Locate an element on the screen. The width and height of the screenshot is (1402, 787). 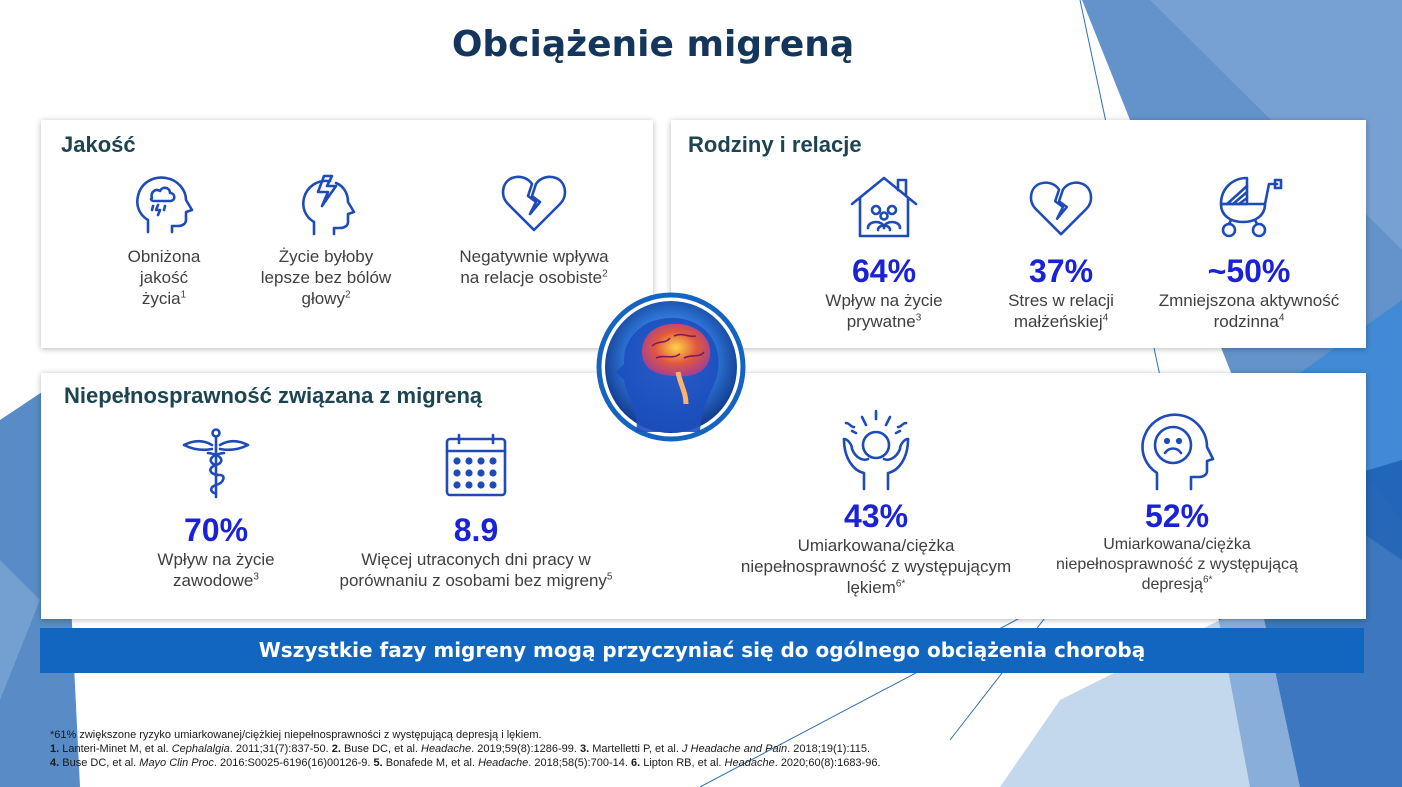
disability-item-work: 70% Wpływ na życie zawodowe3 is located at coordinates (216, 509).